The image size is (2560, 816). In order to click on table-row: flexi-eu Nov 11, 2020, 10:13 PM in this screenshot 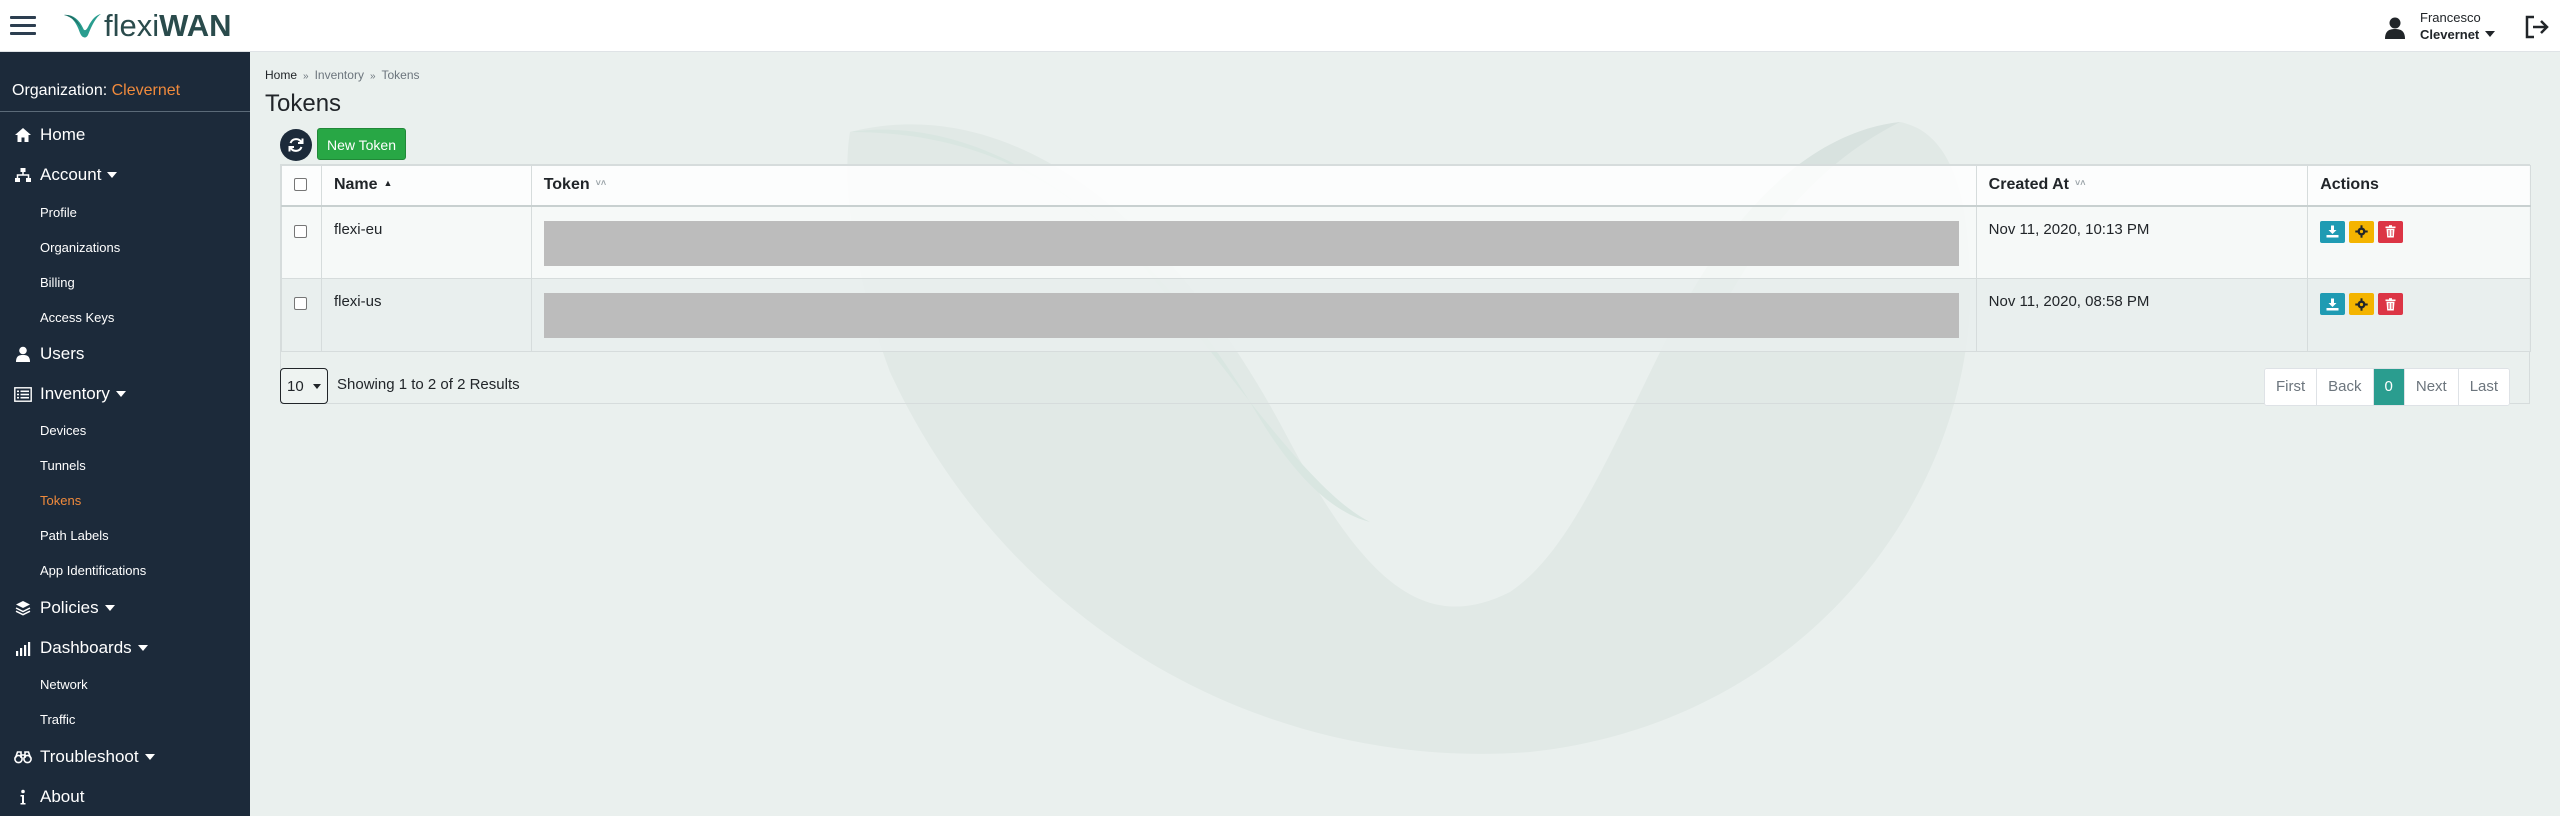, I will do `click(1406, 242)`.